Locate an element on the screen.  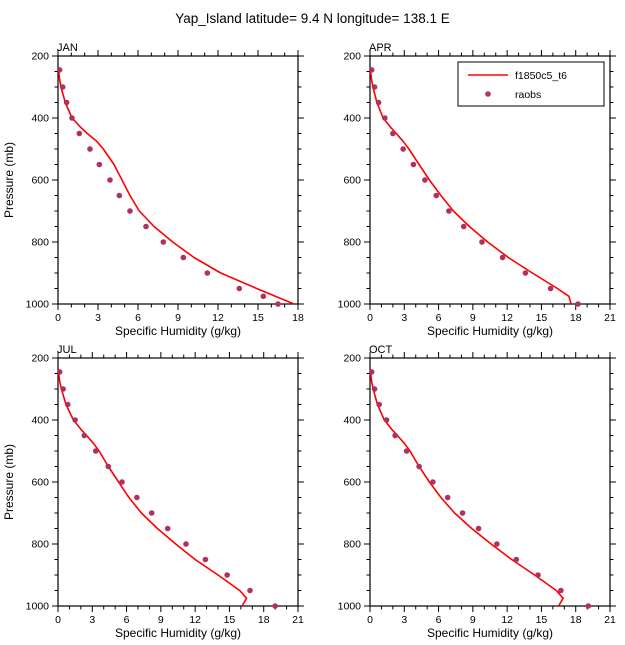
svg-text: f1850c5_t6 is located at coordinates (541, 76).